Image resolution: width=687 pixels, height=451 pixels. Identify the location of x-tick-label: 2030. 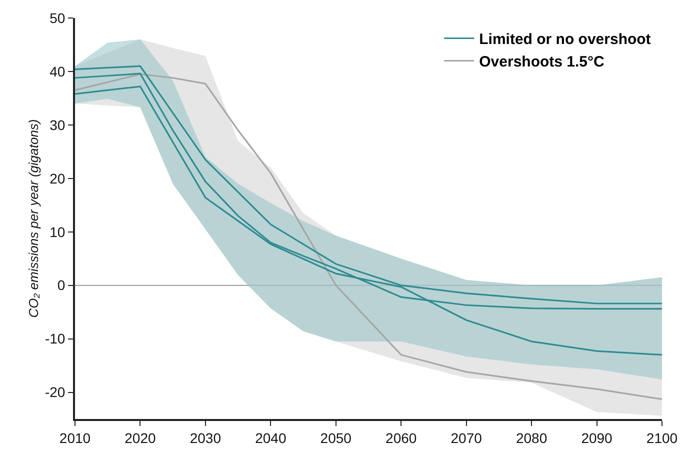
(206, 438).